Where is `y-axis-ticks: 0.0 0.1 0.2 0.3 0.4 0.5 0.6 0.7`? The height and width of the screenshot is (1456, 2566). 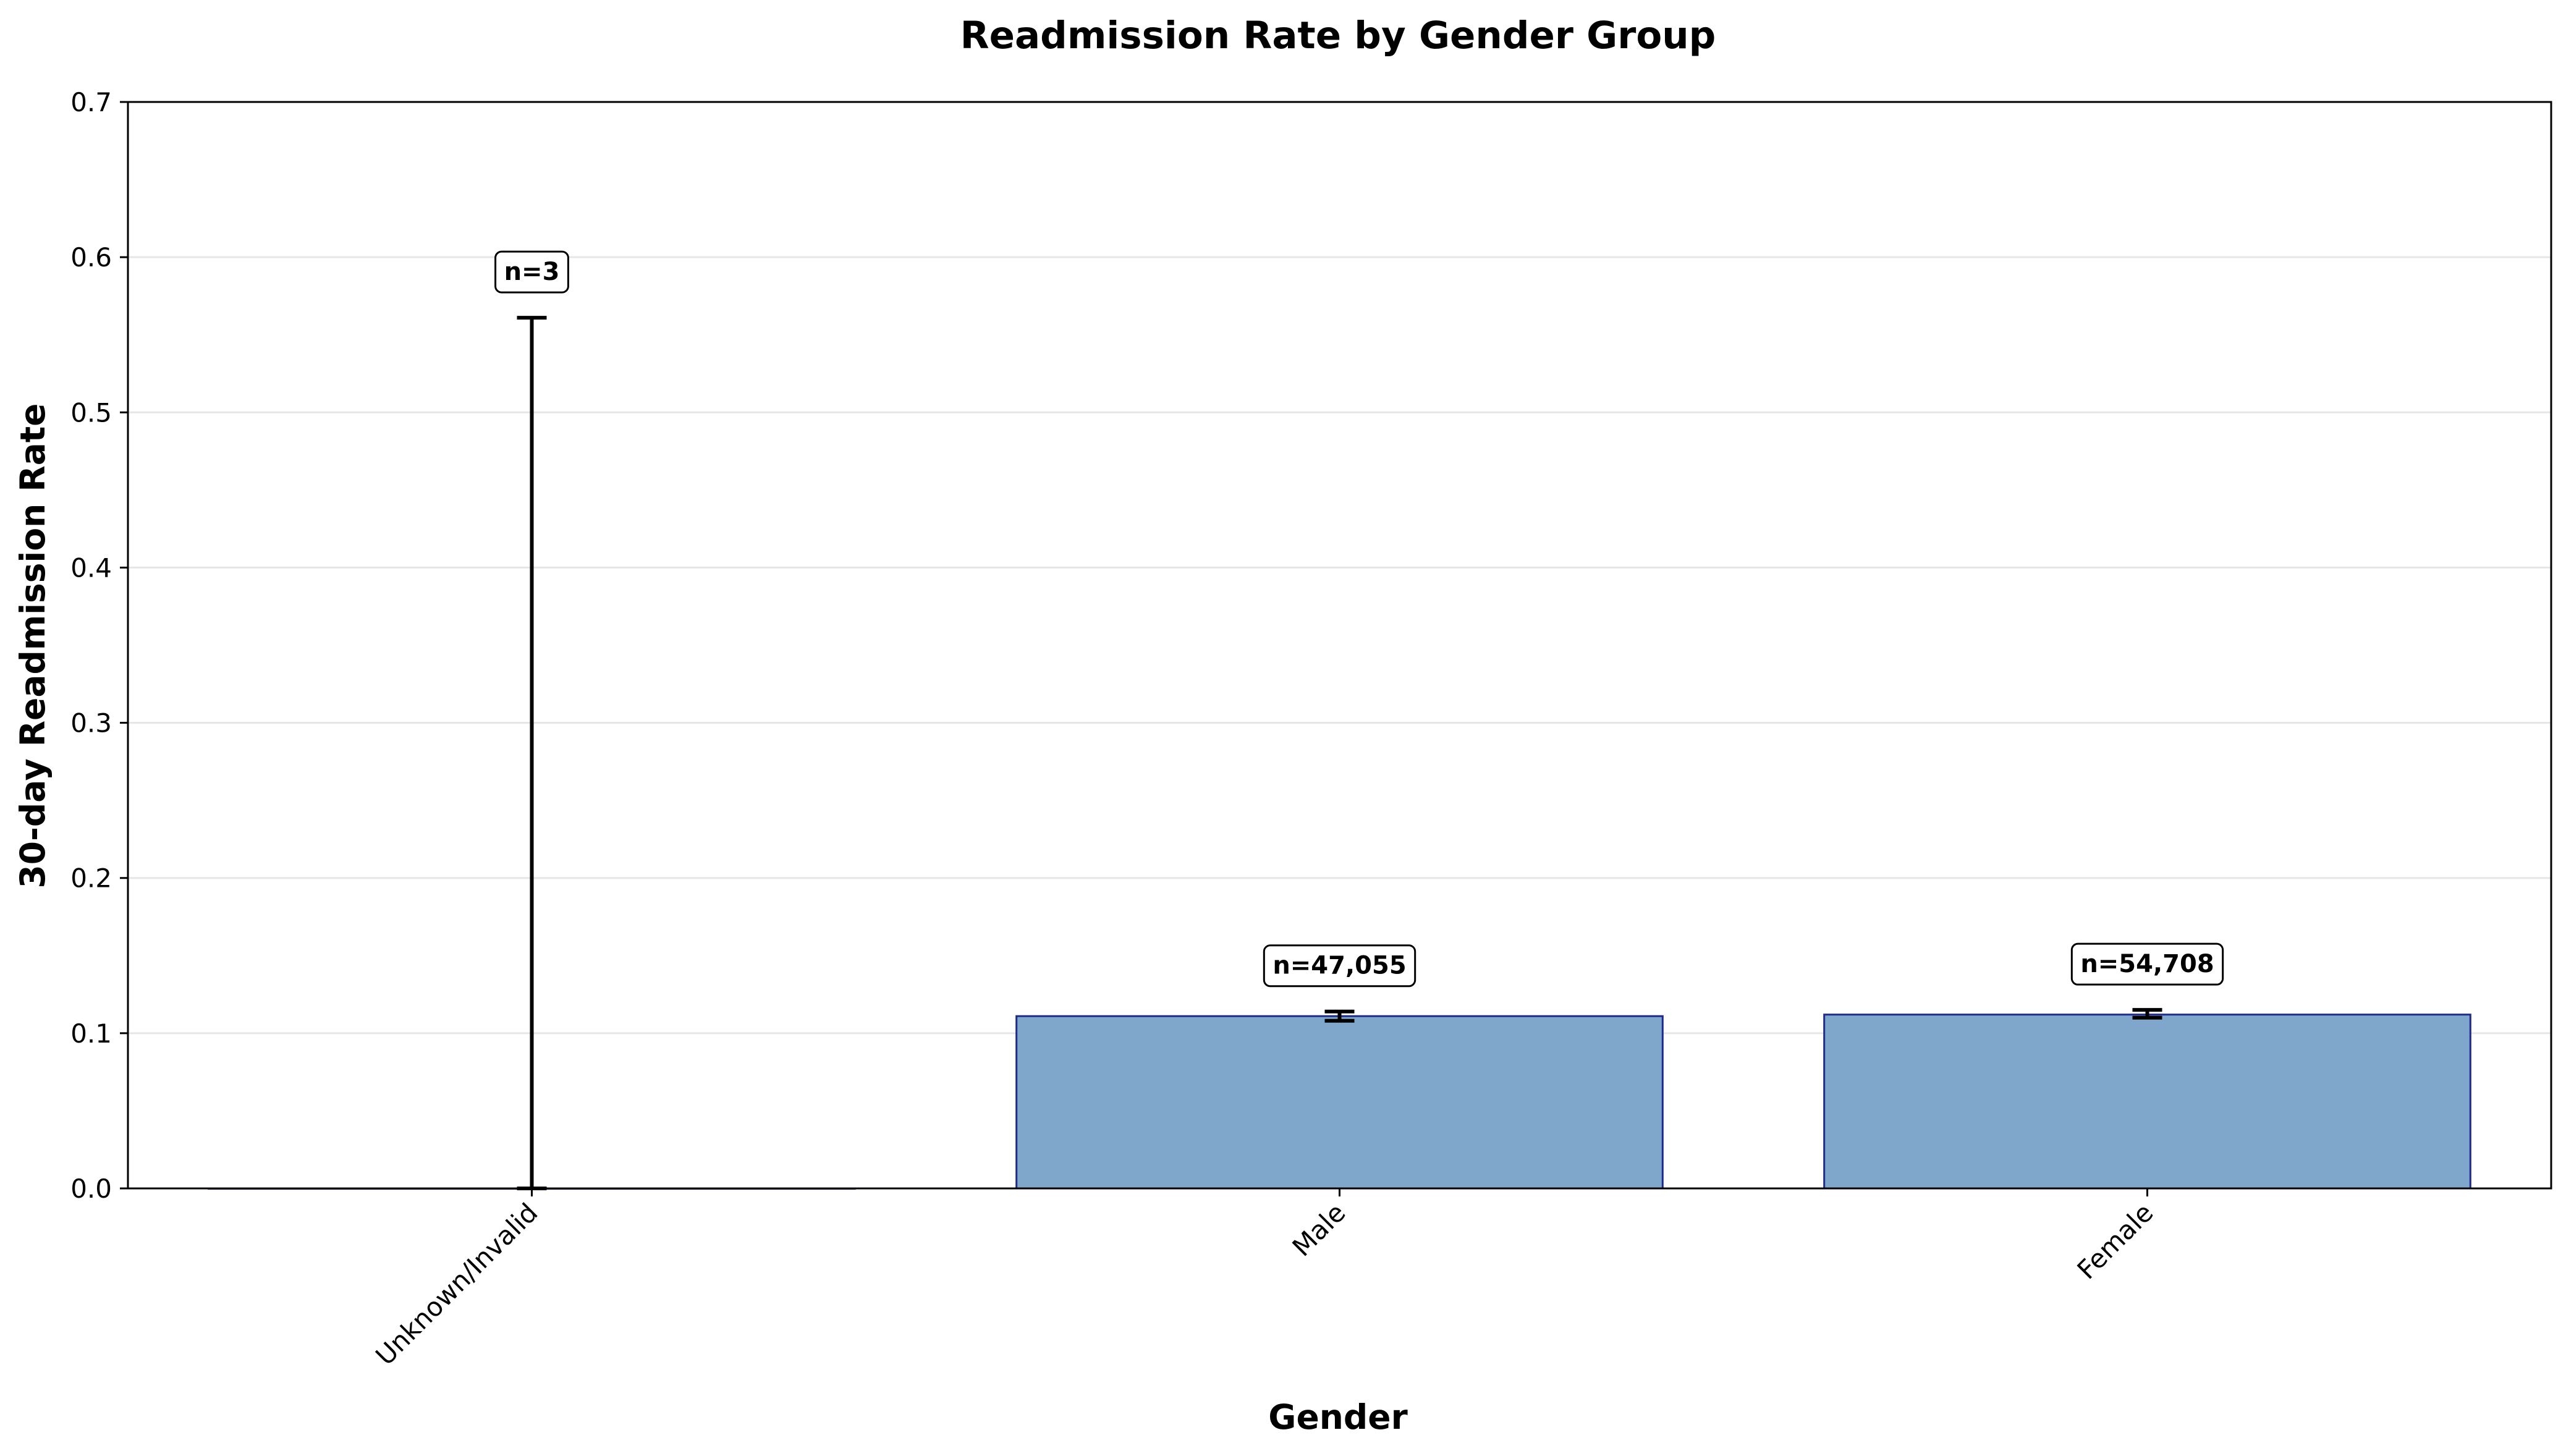 y-axis-ticks: 0.0 0.1 0.2 0.3 0.4 0.5 0.6 0.7 is located at coordinates (99, 645).